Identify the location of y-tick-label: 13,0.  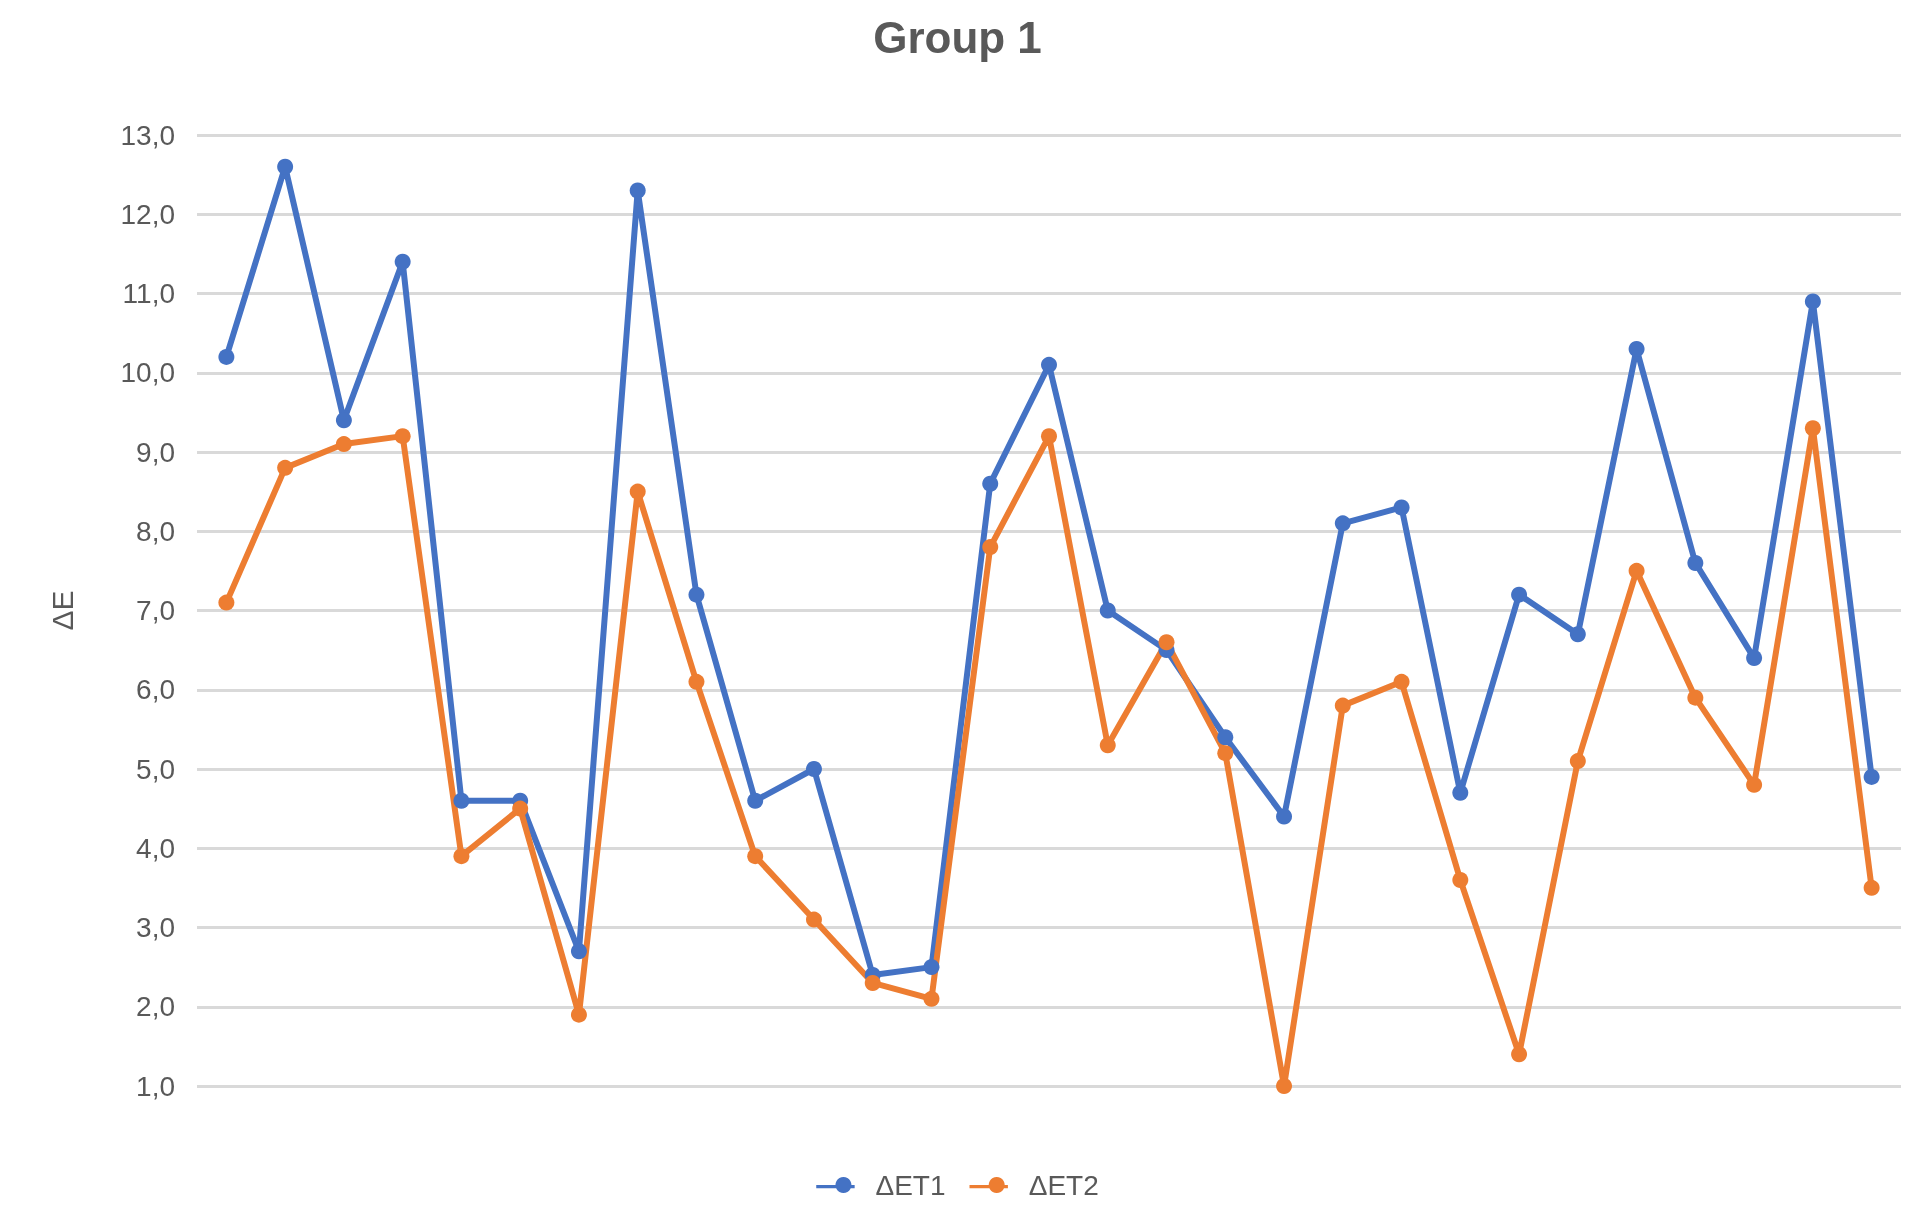
(147, 135).